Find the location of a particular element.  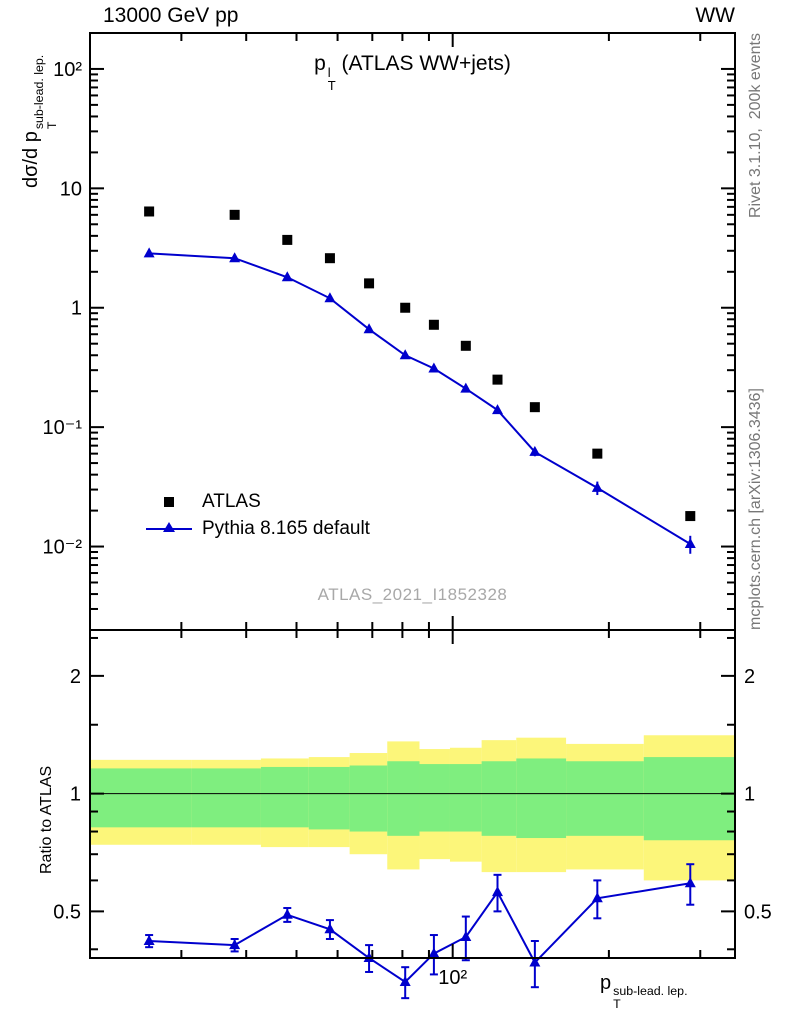

x-label-superscript: sub-lead. lep. is located at coordinates (650, 991).